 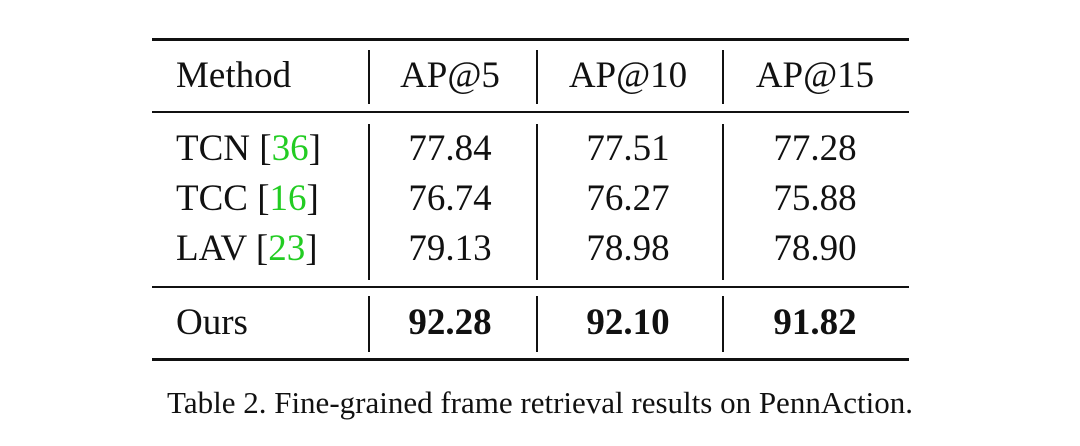 What do you see at coordinates (628, 198) in the screenshot?
I see `value-cell: 76.27` at bounding box center [628, 198].